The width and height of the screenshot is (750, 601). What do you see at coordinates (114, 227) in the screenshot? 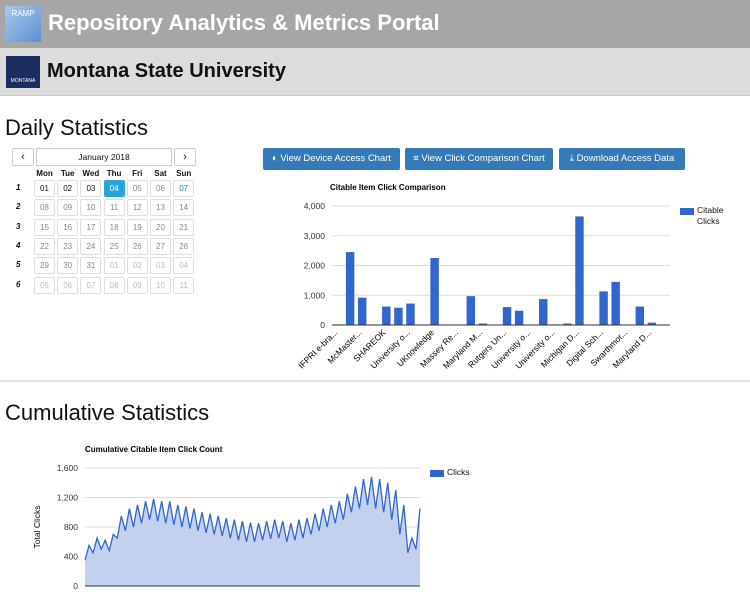
I see `day: 18` at bounding box center [114, 227].